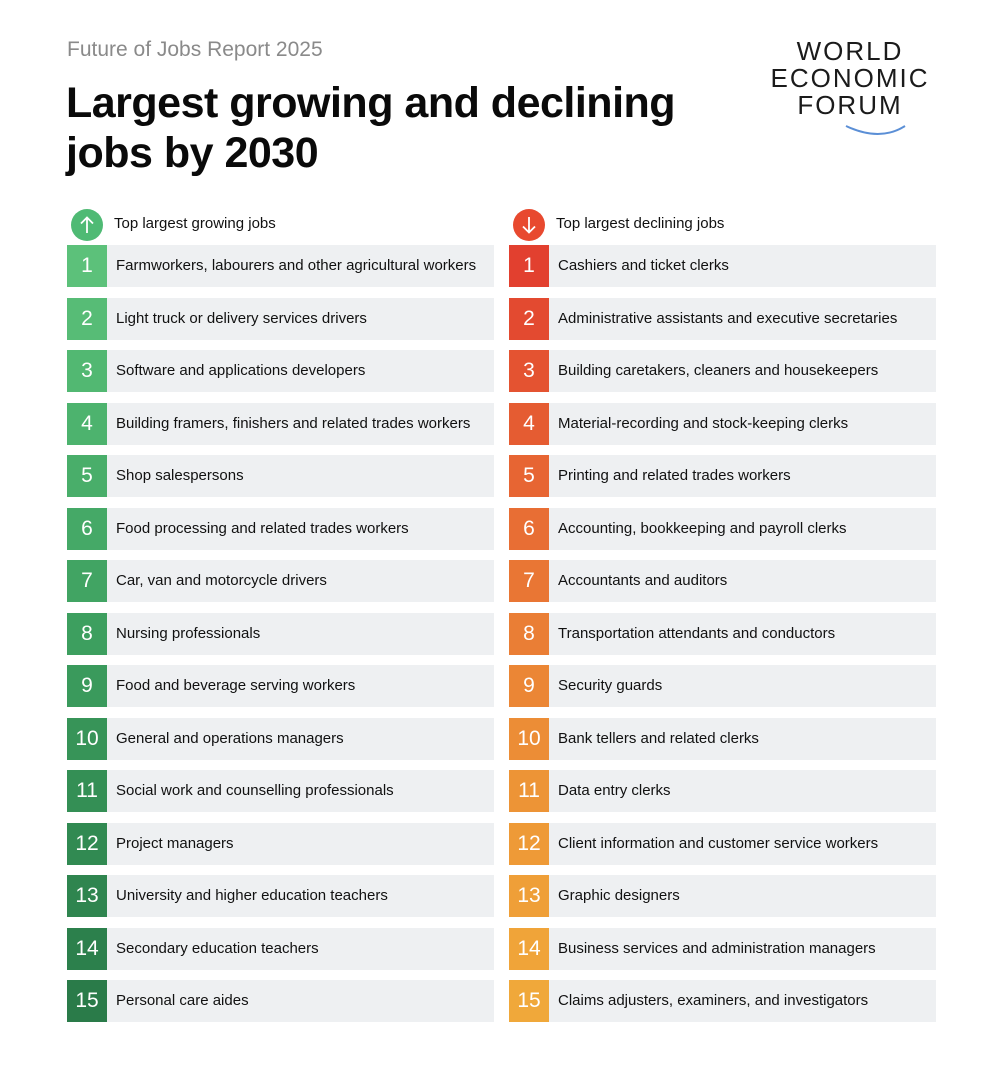 The height and width of the screenshot is (1070, 990). What do you see at coordinates (674, 475) in the screenshot?
I see `declining-job-label: Printing and related trades workers` at bounding box center [674, 475].